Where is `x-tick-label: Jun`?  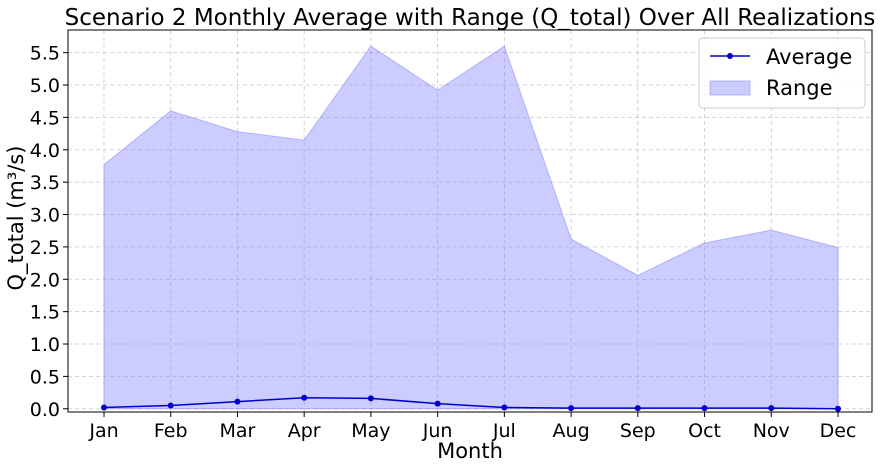
x-tick-label: Jun is located at coordinates (437, 431).